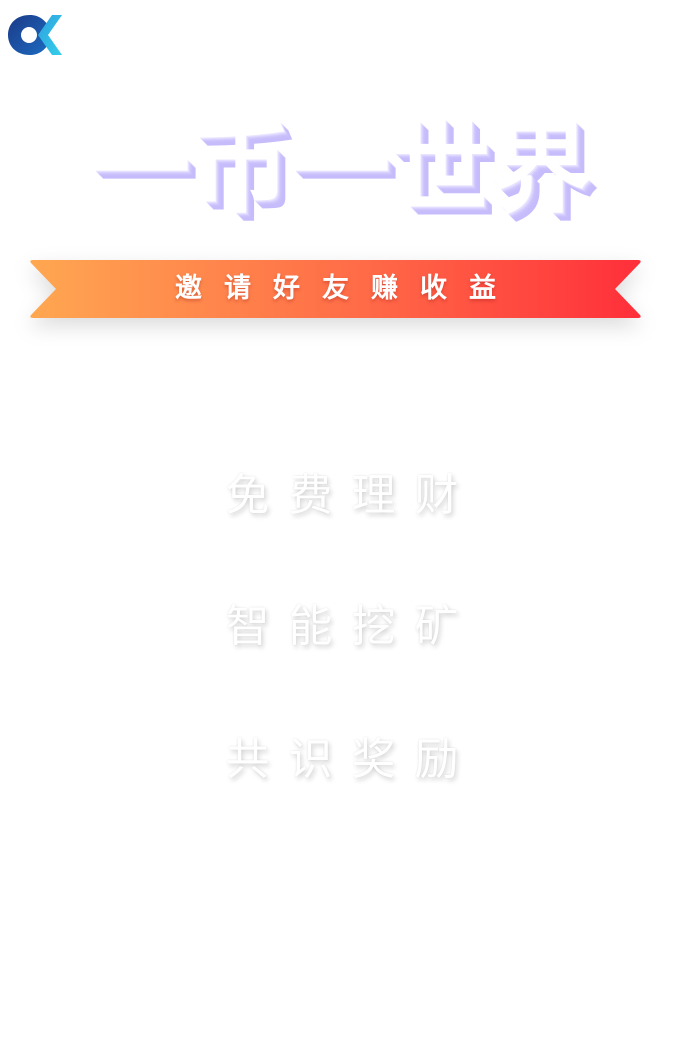 The width and height of the screenshot is (684, 1054). Describe the element at coordinates (35, 35) in the screenshot. I see `app-logo-icon` at that location.